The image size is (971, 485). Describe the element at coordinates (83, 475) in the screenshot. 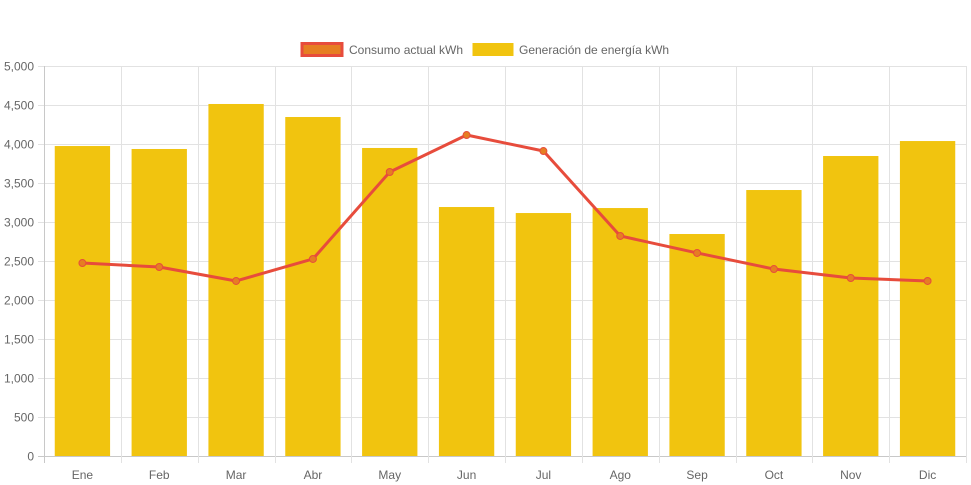

I see `x-tick-label: Ene` at that location.